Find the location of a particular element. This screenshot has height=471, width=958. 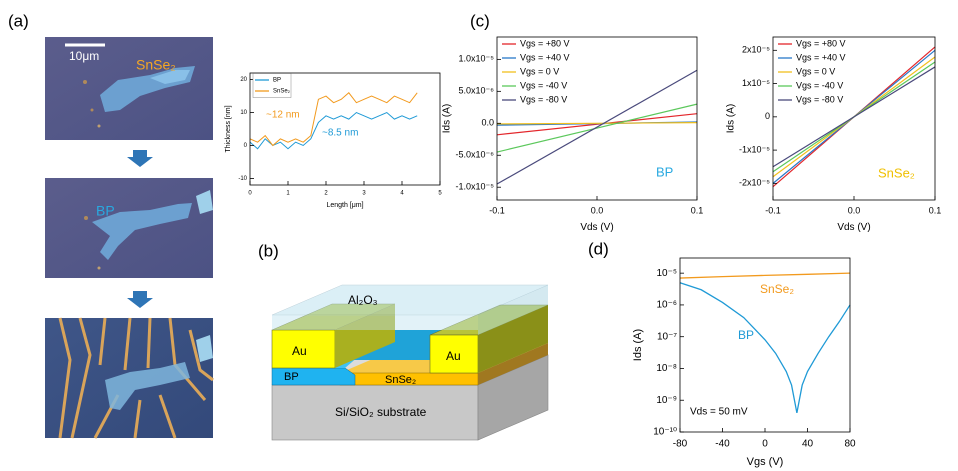

flake-label: SnSe₂ is located at coordinates (156, 65).